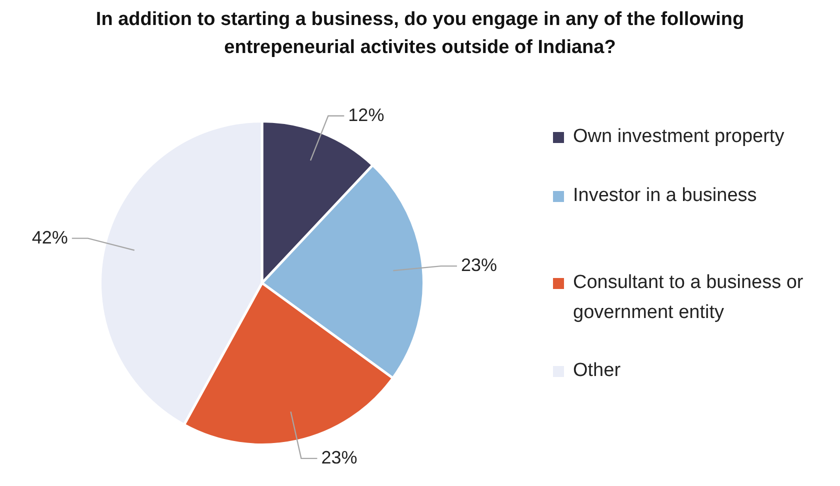 This screenshot has width=840, height=486. What do you see at coordinates (688, 298) in the screenshot?
I see `legend-label: Consultant to a business or government entity` at bounding box center [688, 298].